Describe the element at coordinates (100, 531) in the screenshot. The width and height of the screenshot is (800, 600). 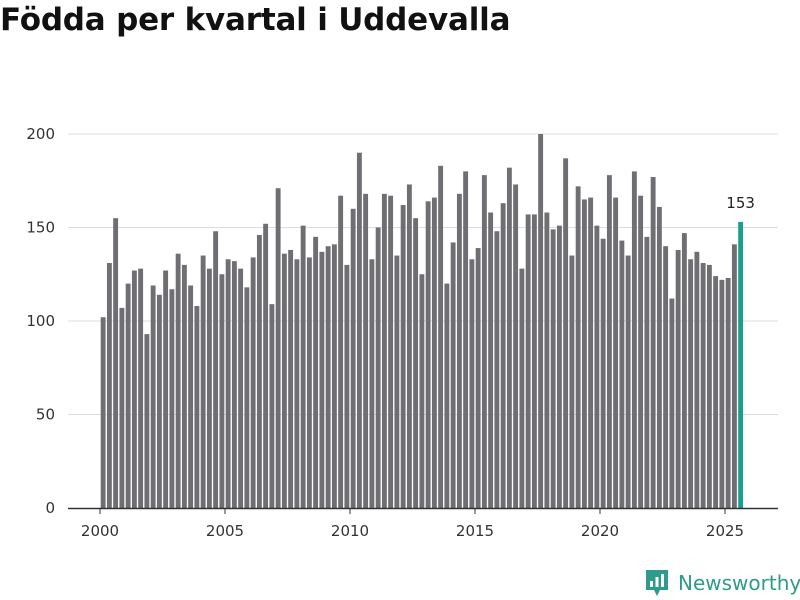
I see `x-tick-label: 2000` at that location.